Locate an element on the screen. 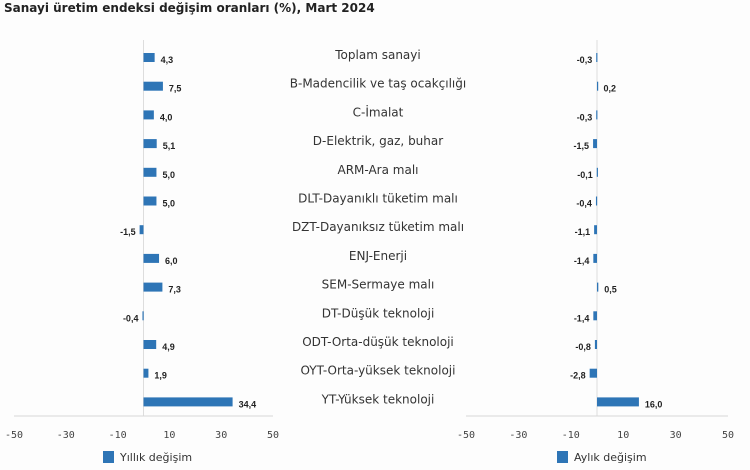 The image size is (750, 470). data-label: 0,5 is located at coordinates (610, 290).